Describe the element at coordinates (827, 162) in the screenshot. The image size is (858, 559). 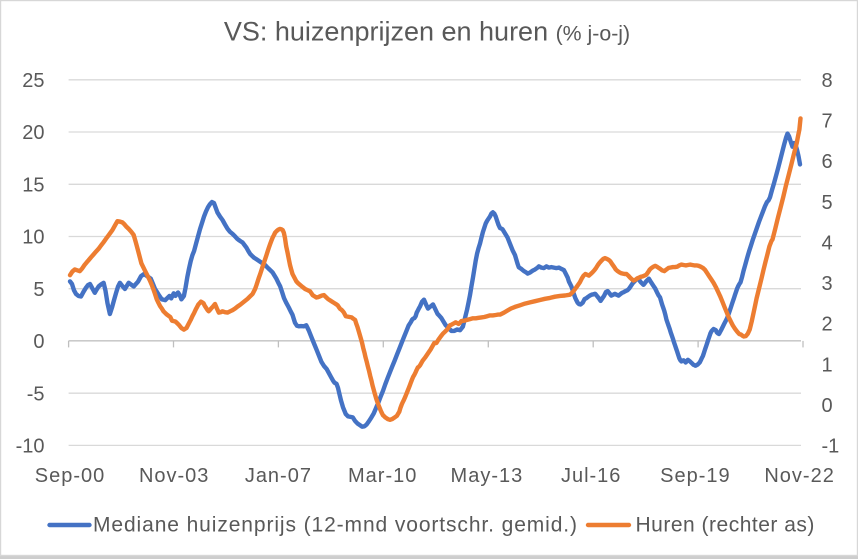
I see `svg-text: 6` at that location.